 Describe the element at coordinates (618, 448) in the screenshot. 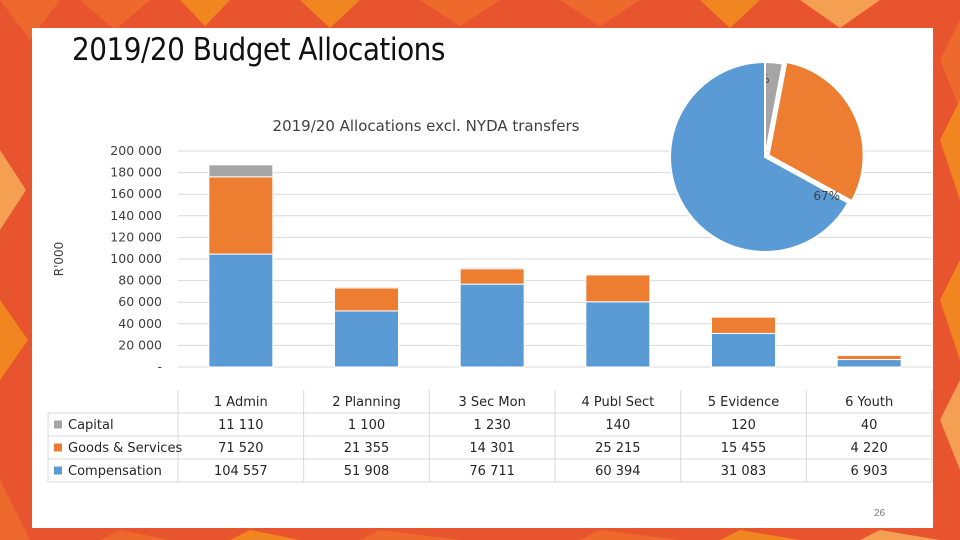

I see `table-cell-value: 25 215` at that location.